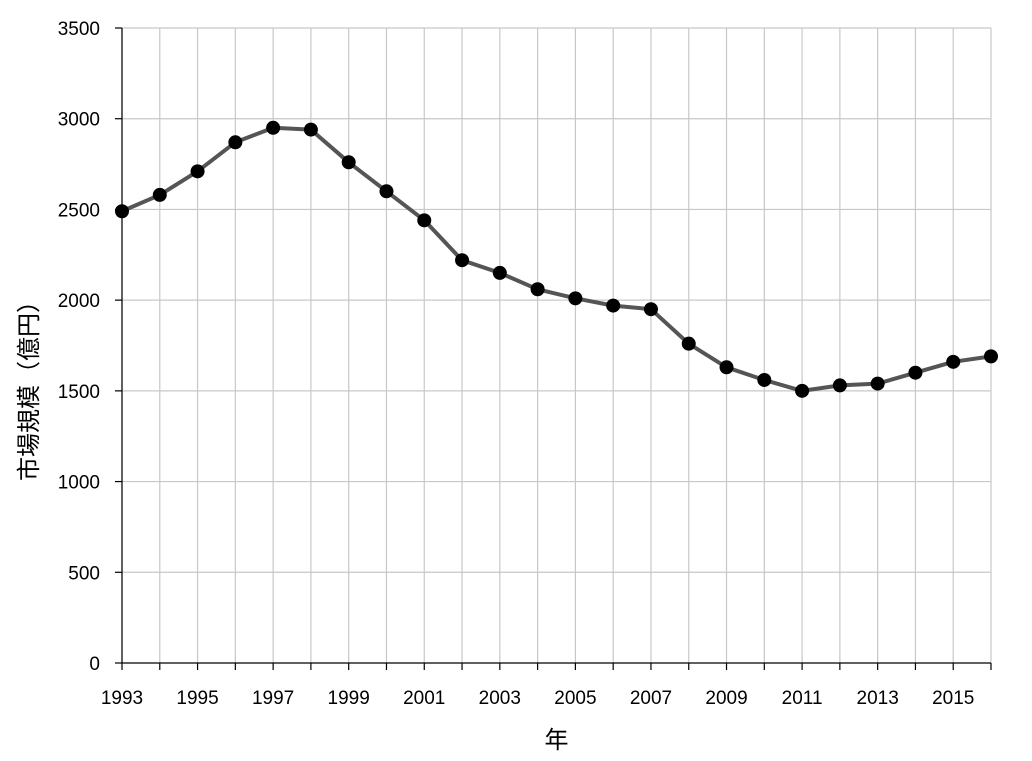 The width and height of the screenshot is (1032, 761). What do you see at coordinates (79, 210) in the screenshot?
I see `y-tick-label: 2500` at bounding box center [79, 210].